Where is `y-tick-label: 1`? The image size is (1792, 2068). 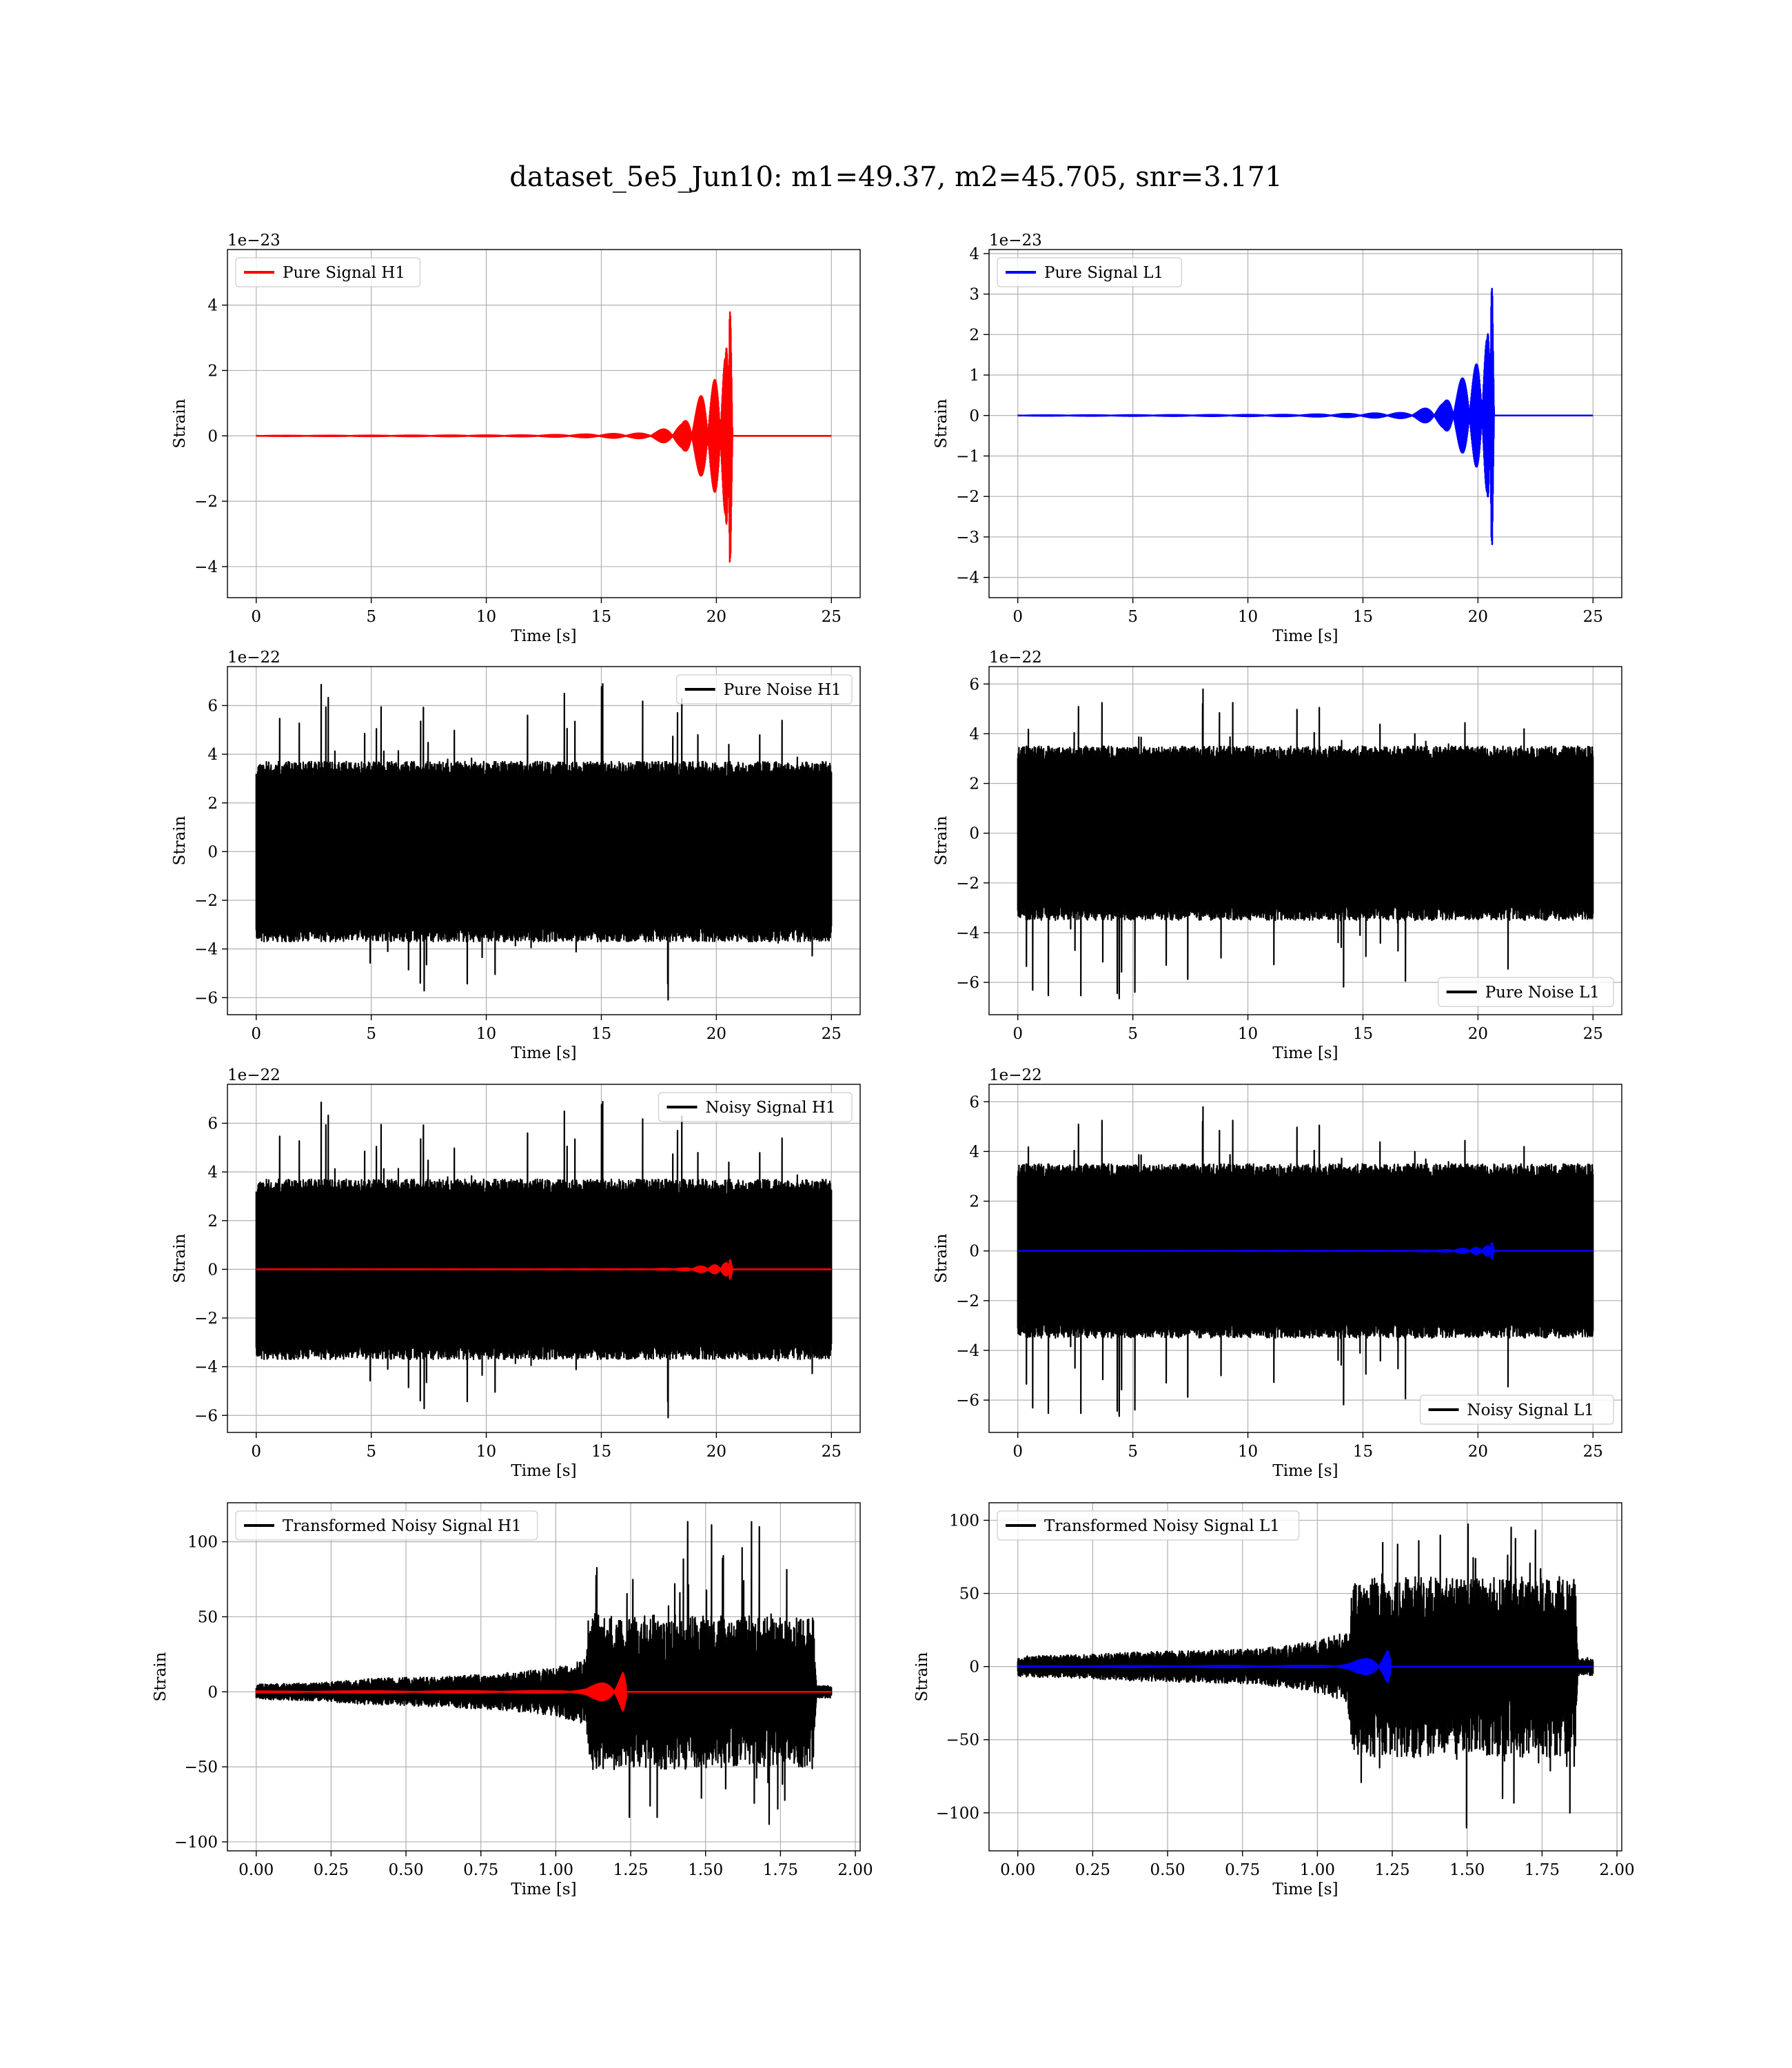
y-tick-label: 1 is located at coordinates (974, 376).